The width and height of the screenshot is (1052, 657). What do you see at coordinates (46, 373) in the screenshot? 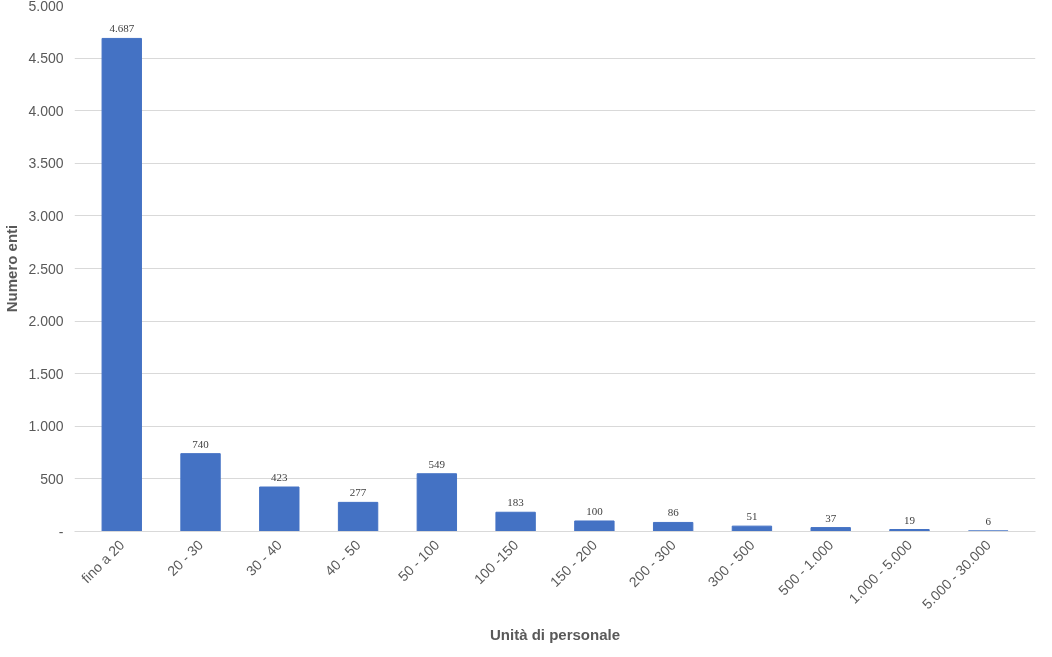
I see `y-tick-label: 1.500` at bounding box center [46, 373].